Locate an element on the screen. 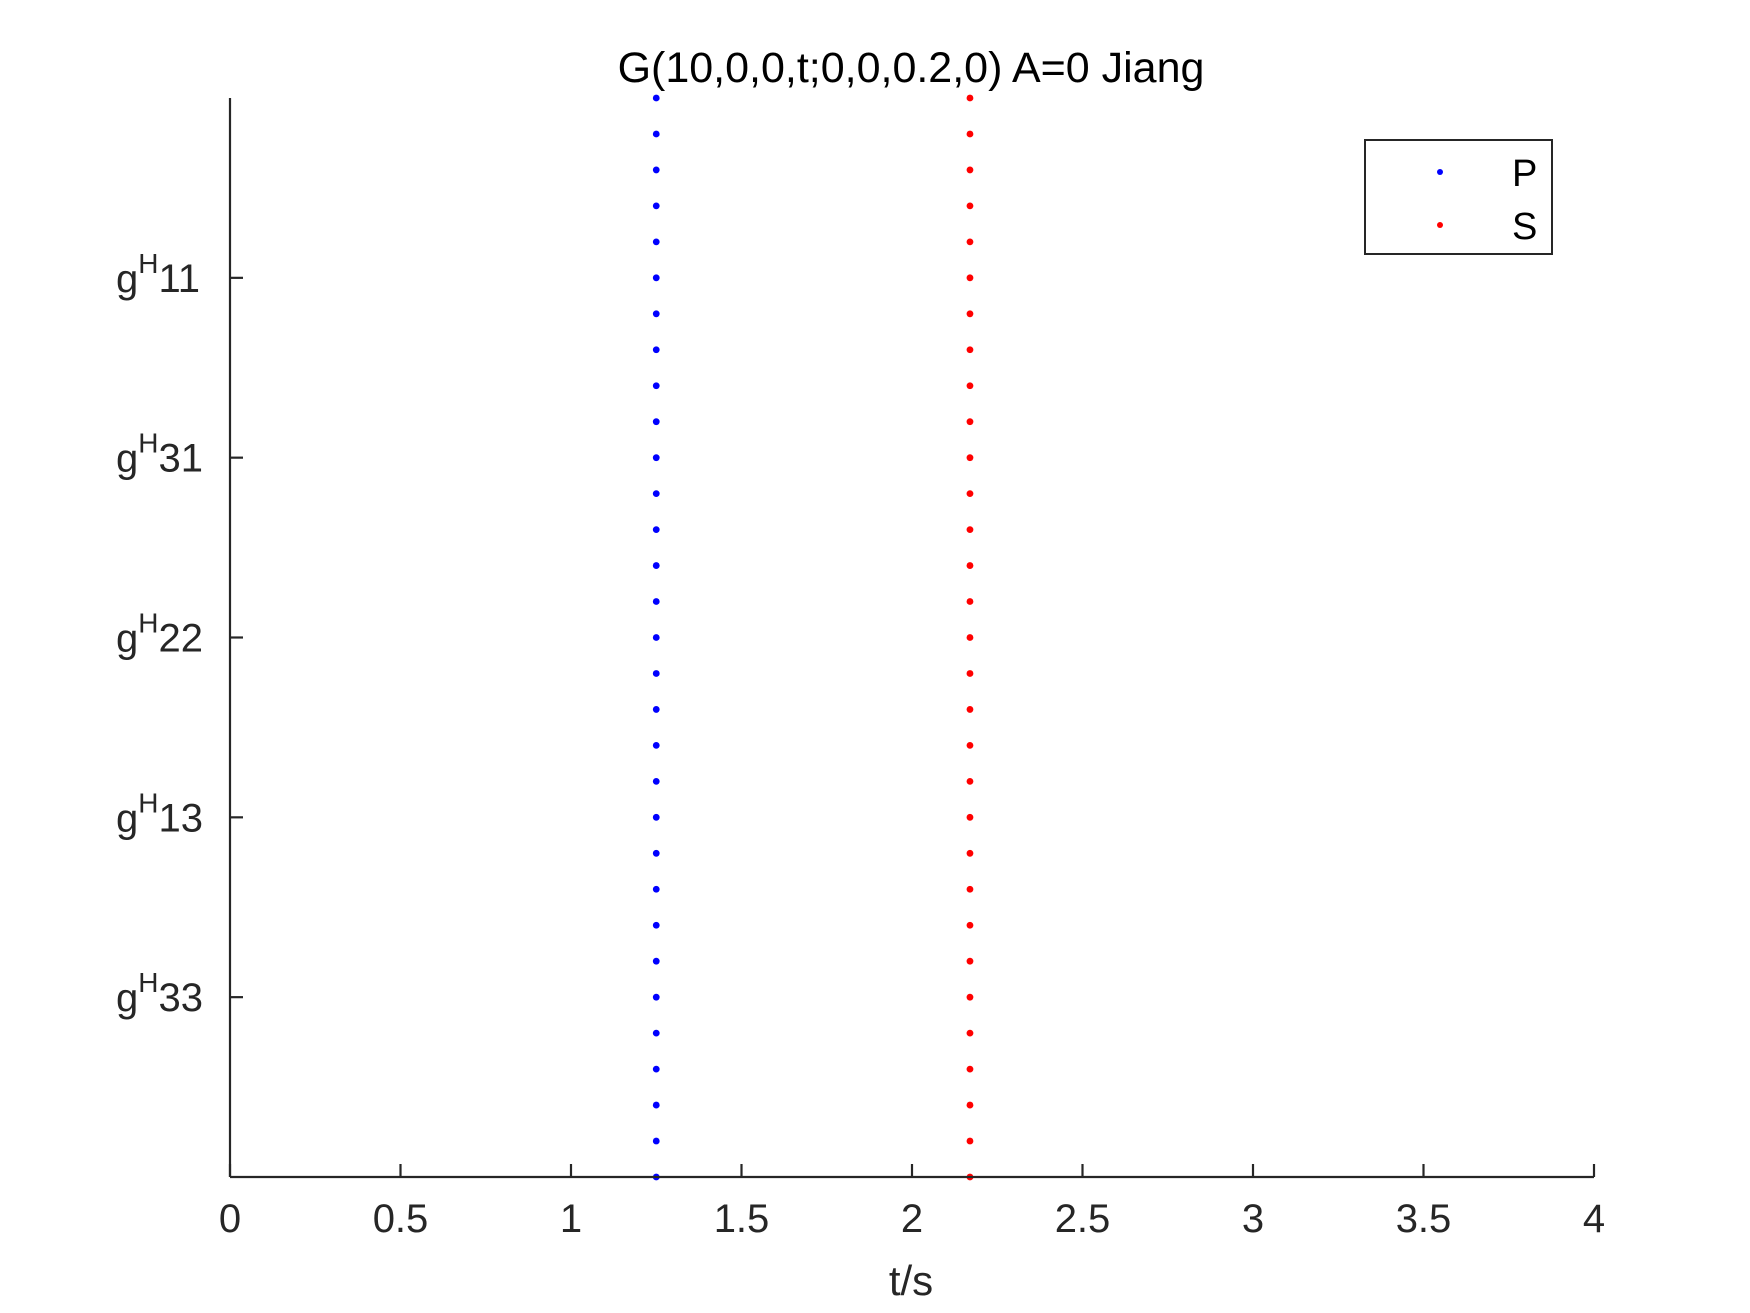 The width and height of the screenshot is (1750, 1313). chart-title: G(10,0,0,t;0,0,0.2,0) A=0 Jiang is located at coordinates (911, 68).